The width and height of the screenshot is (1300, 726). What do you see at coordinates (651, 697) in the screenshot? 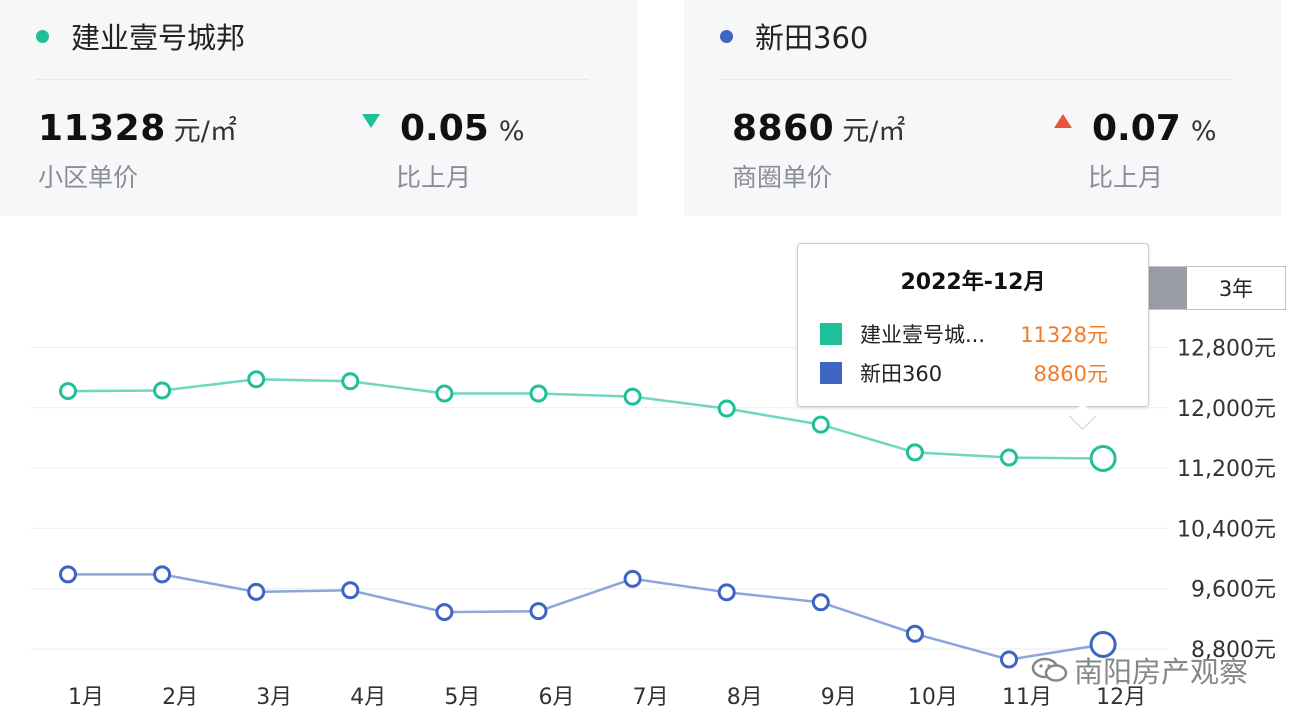
I see `x-tick-label: 7月` at bounding box center [651, 697].